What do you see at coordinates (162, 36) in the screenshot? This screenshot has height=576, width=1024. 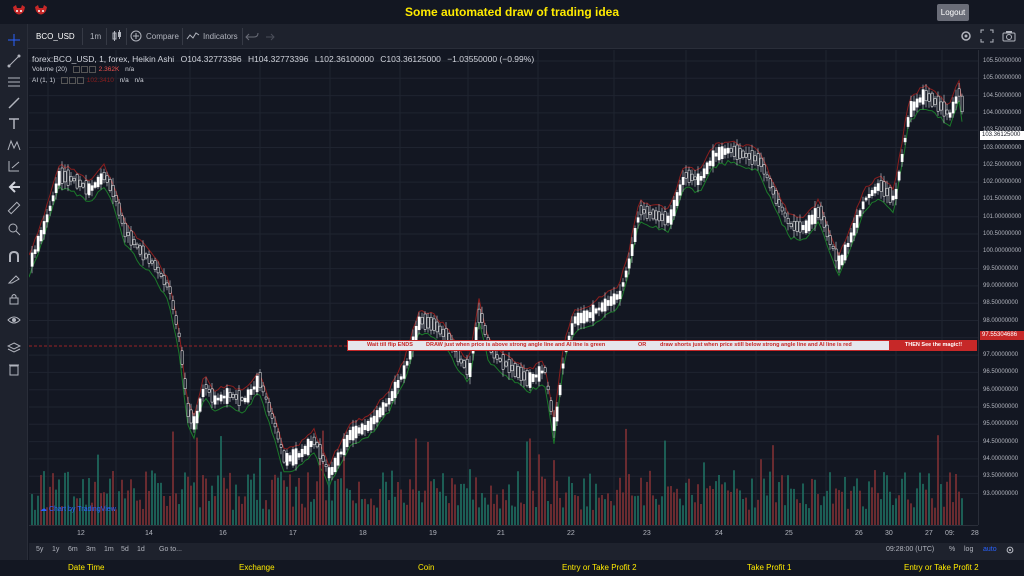 I see `compare-button: Compare` at bounding box center [162, 36].